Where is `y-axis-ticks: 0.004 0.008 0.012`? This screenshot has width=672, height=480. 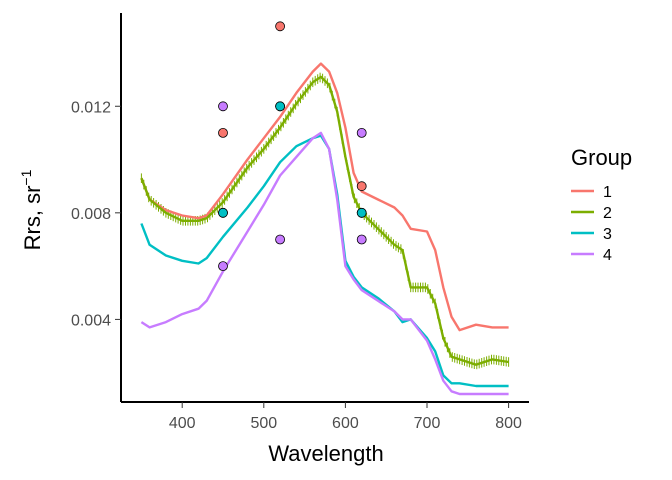 y-axis-ticks: 0.004 0.008 0.012 is located at coordinates (96, 214).